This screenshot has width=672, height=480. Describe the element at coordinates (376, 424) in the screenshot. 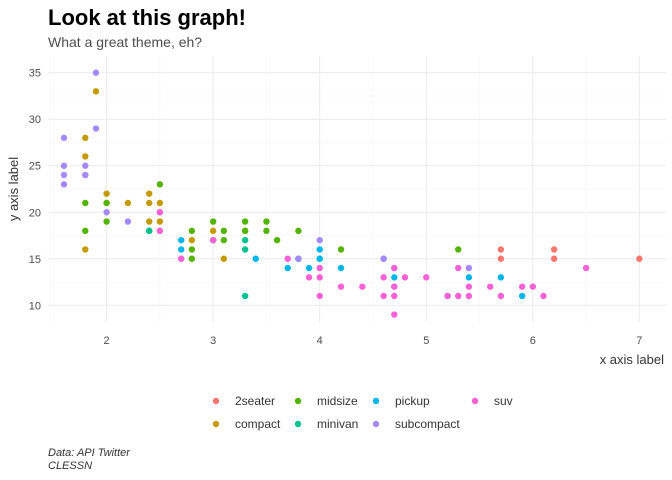

I see `legend-key-subcompact` at that location.